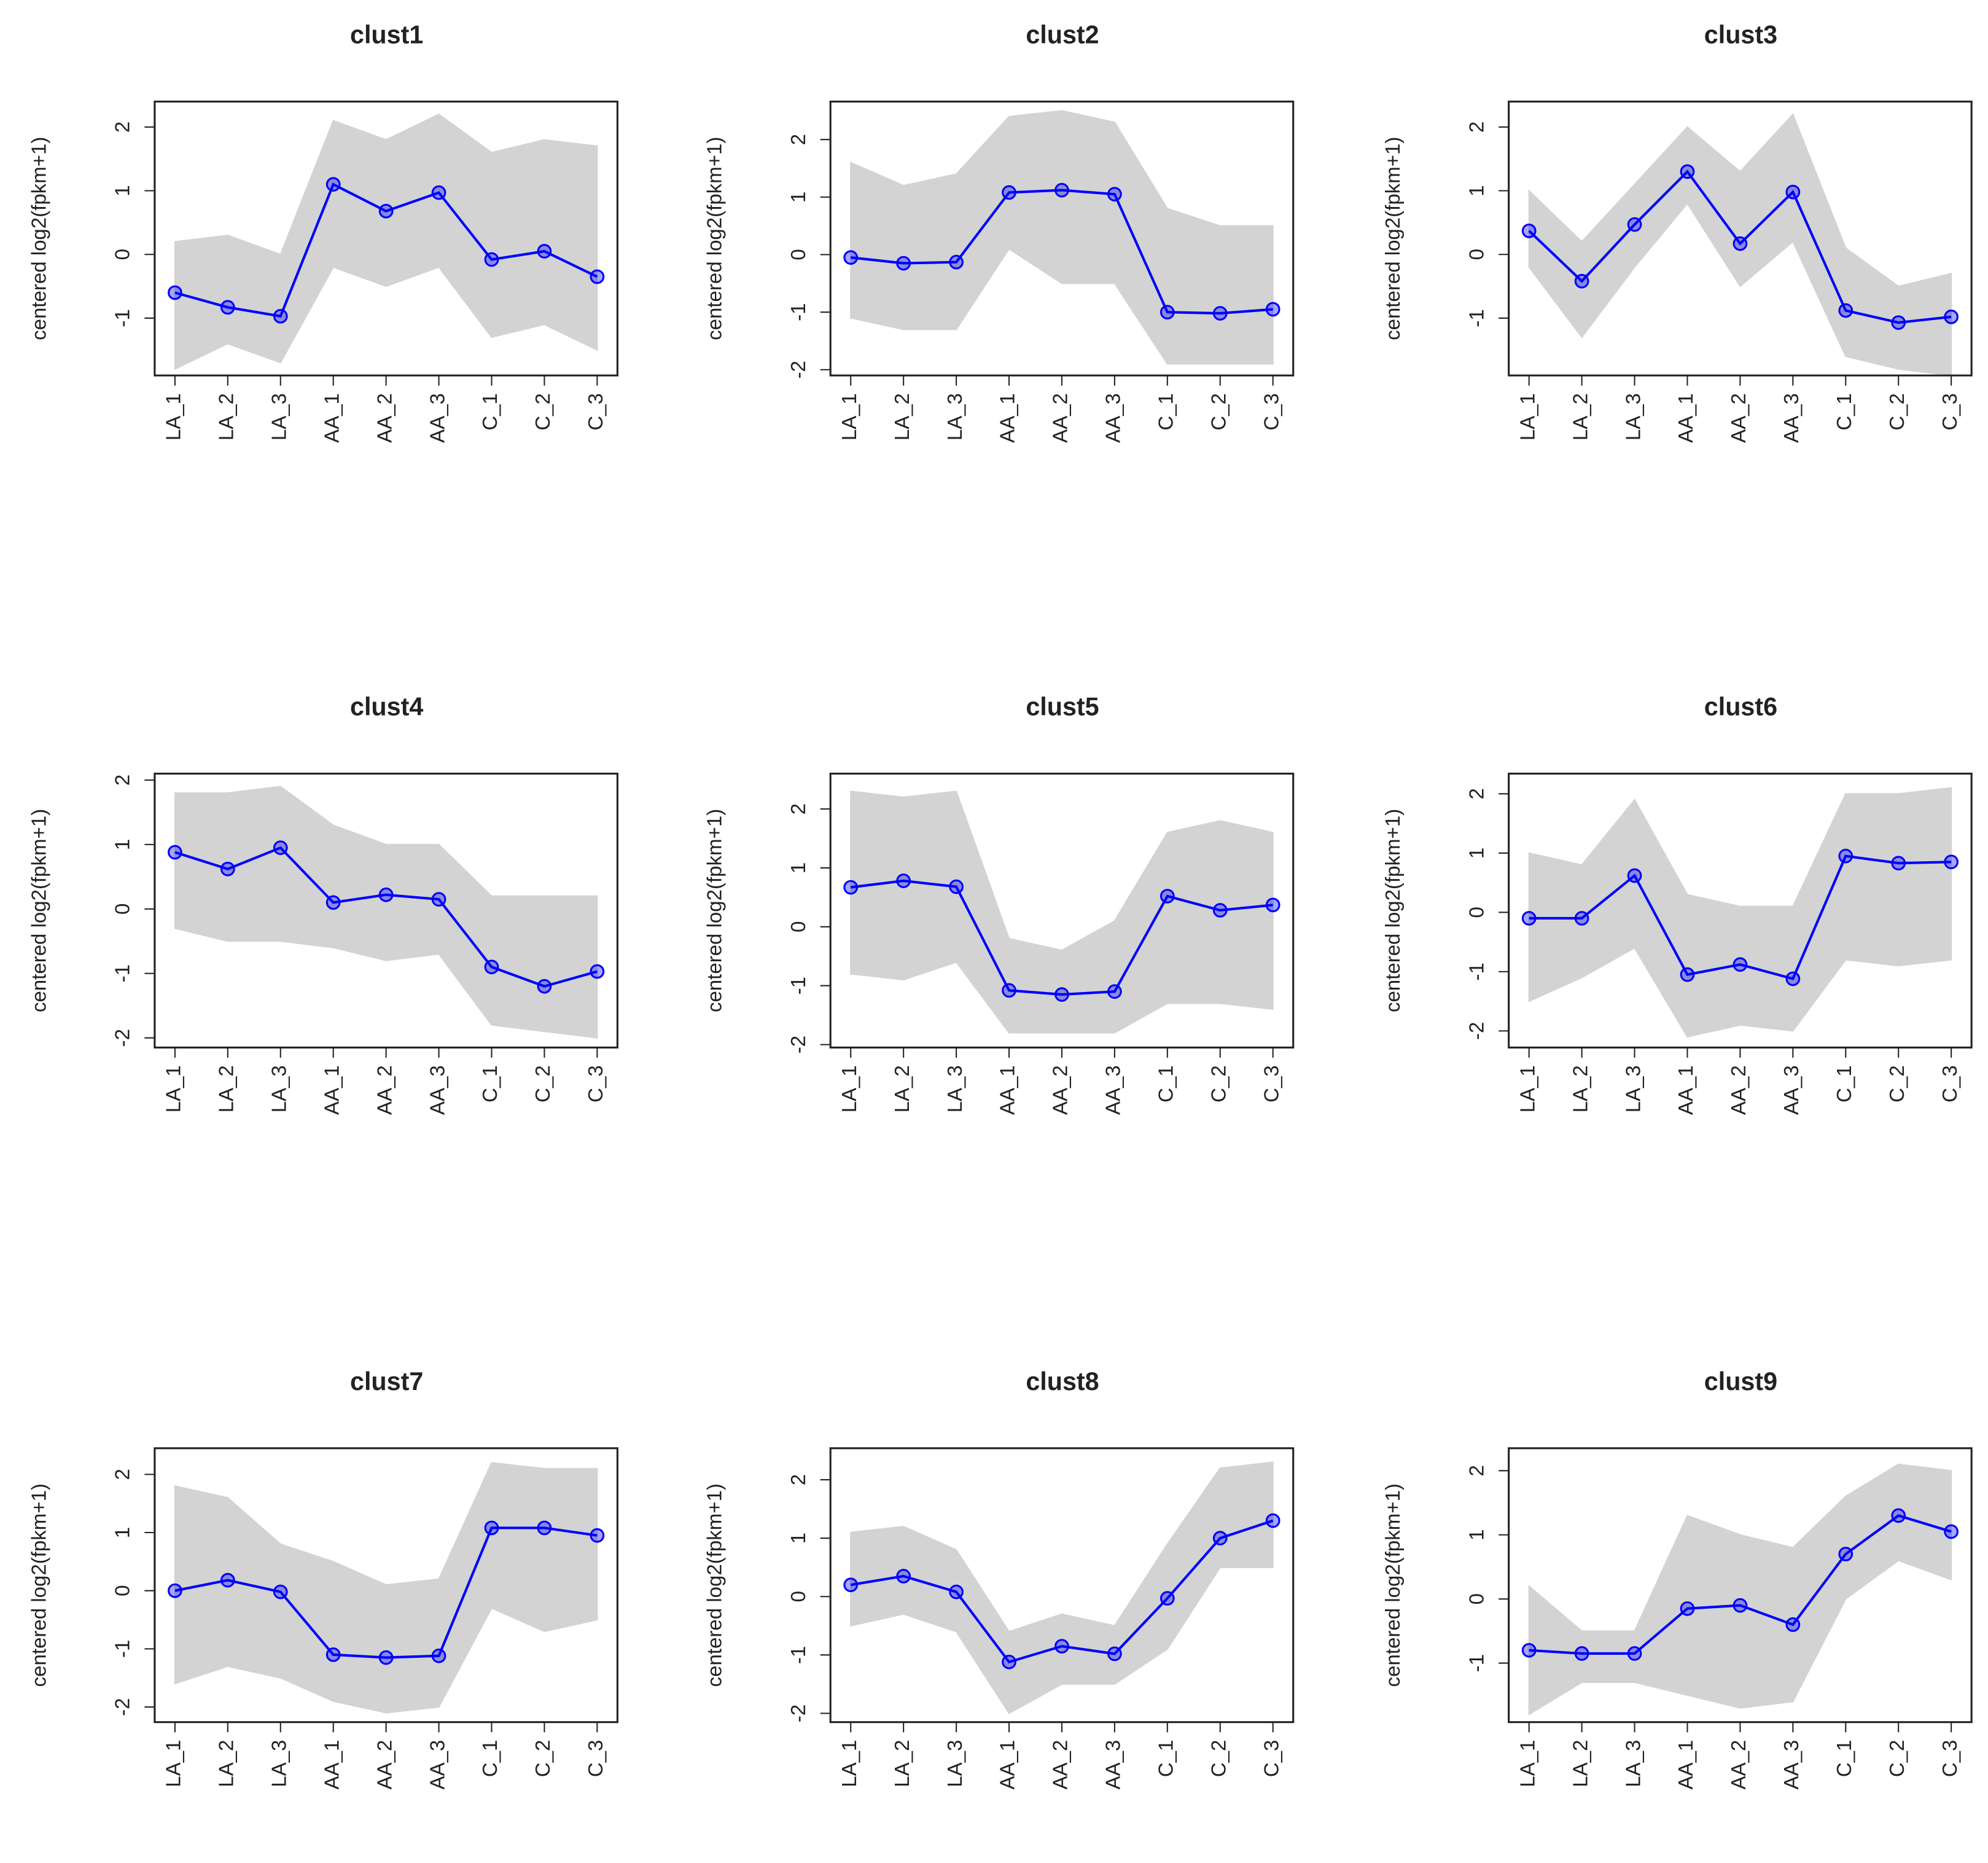  I want to click on panel-title: clust5, so click(1062, 707).